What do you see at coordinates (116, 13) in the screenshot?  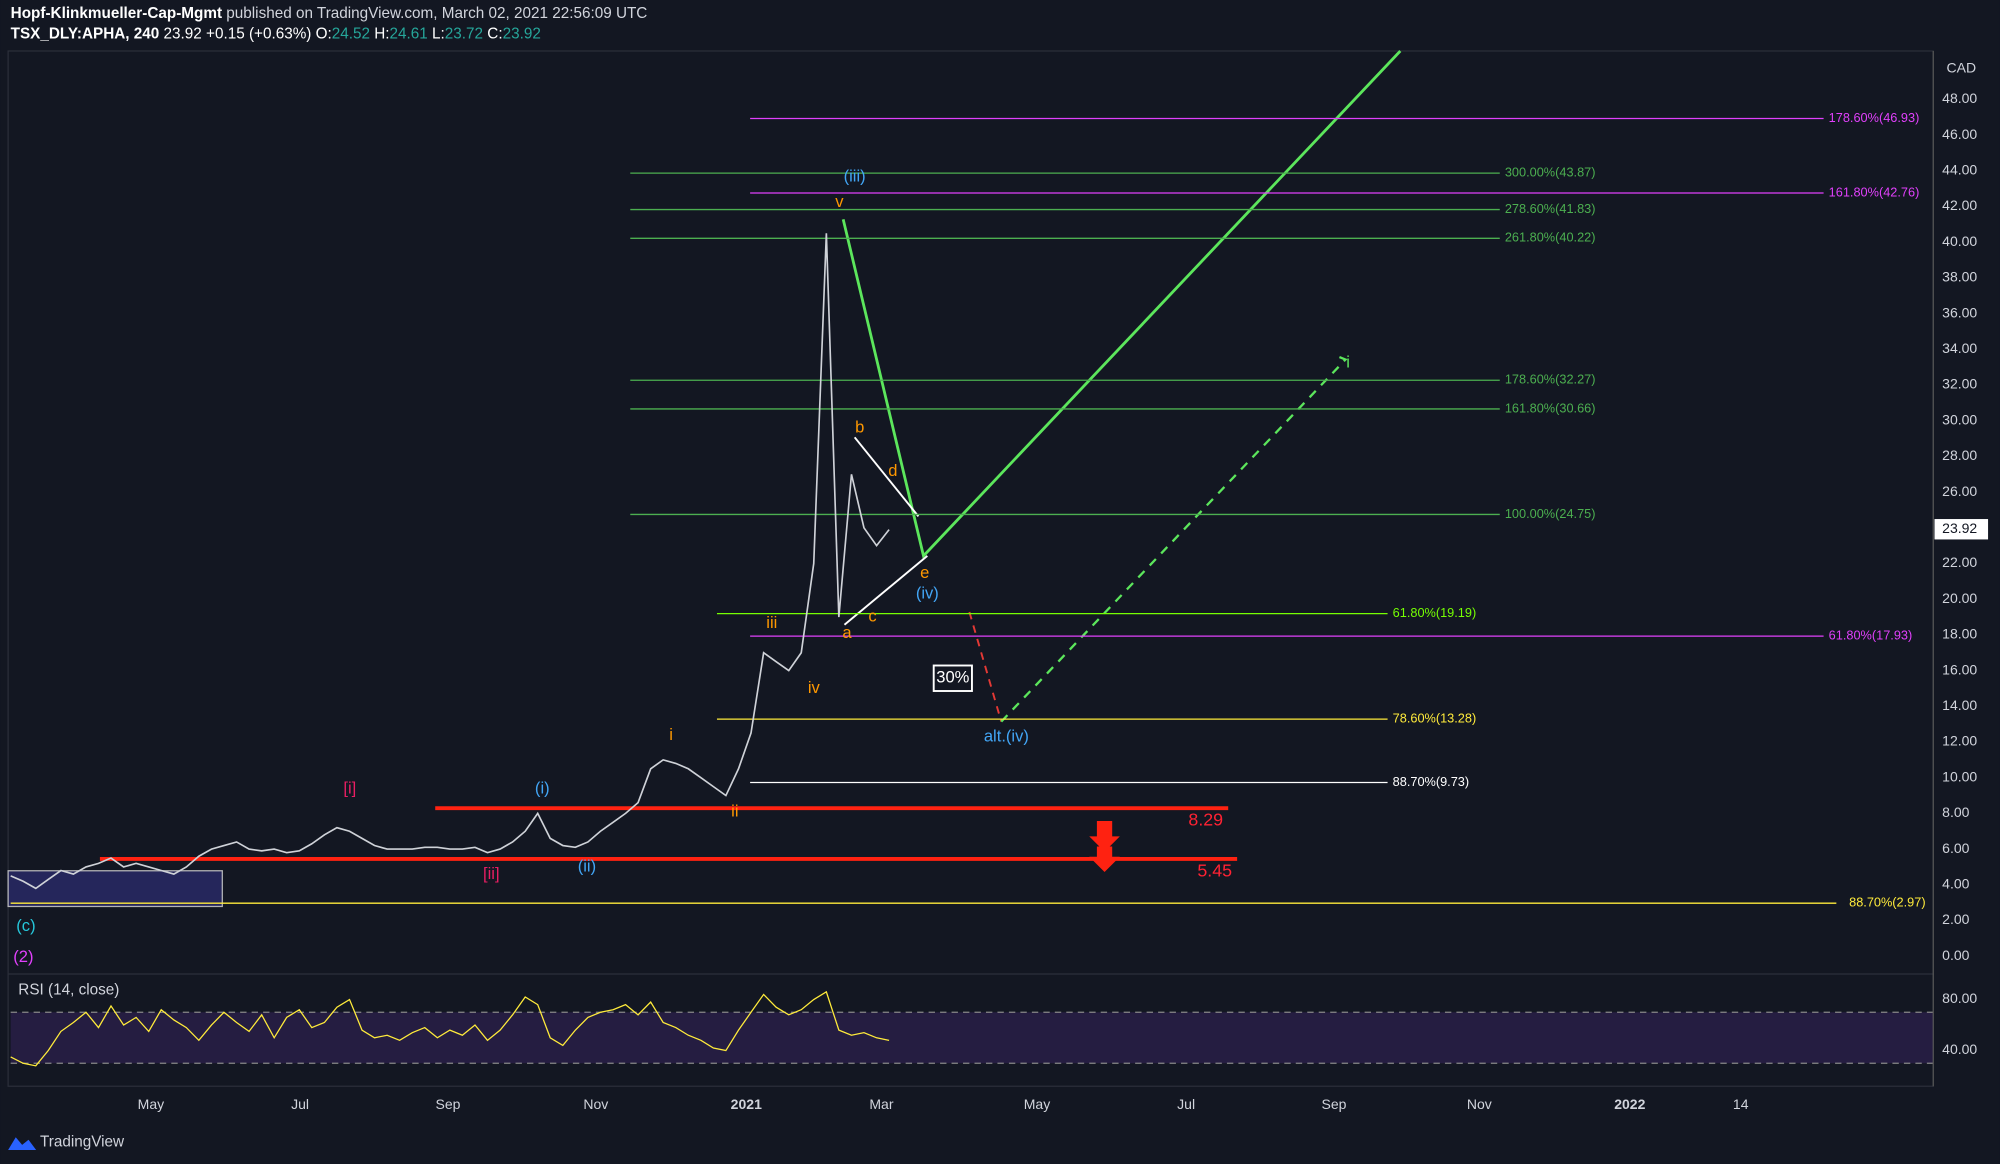 I see `publisher: Hopf-Klinkmueller-Cap-Mgmt` at bounding box center [116, 13].